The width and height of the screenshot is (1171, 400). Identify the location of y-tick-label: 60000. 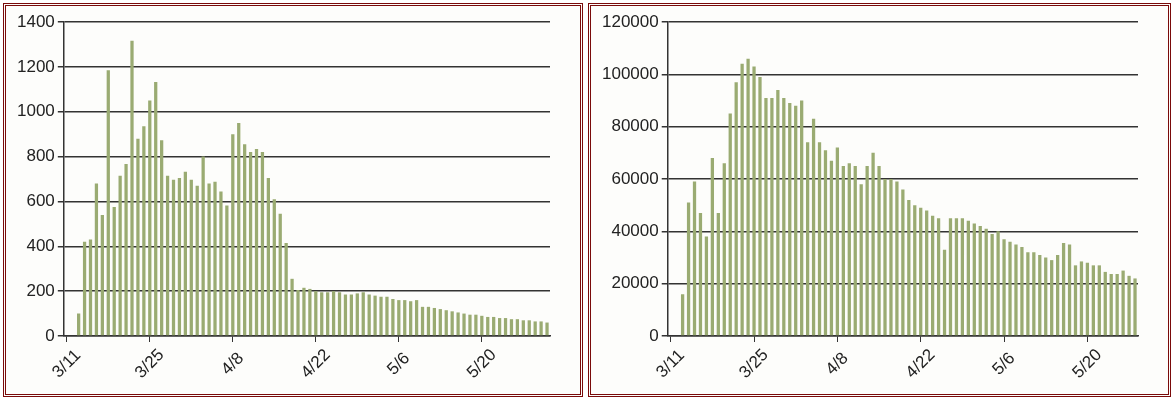
(635, 178).